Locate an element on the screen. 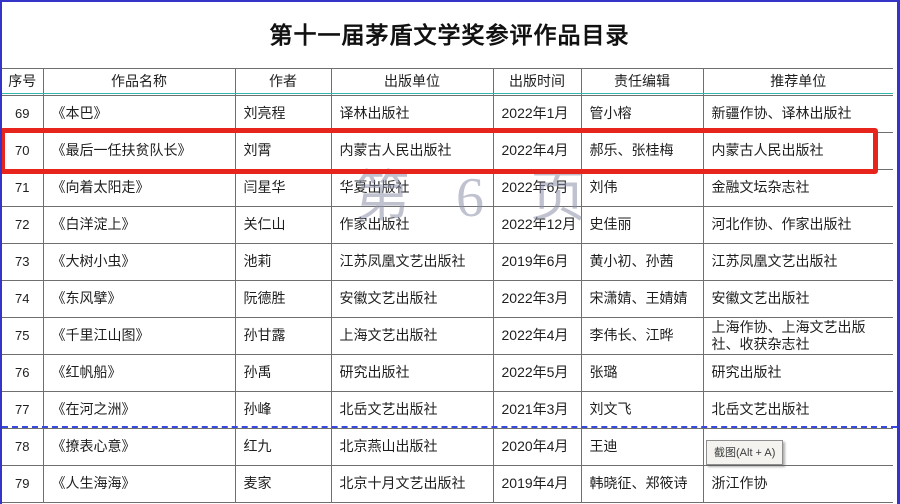 The width and height of the screenshot is (900, 504). cell-no: 77 is located at coordinates (23, 410).